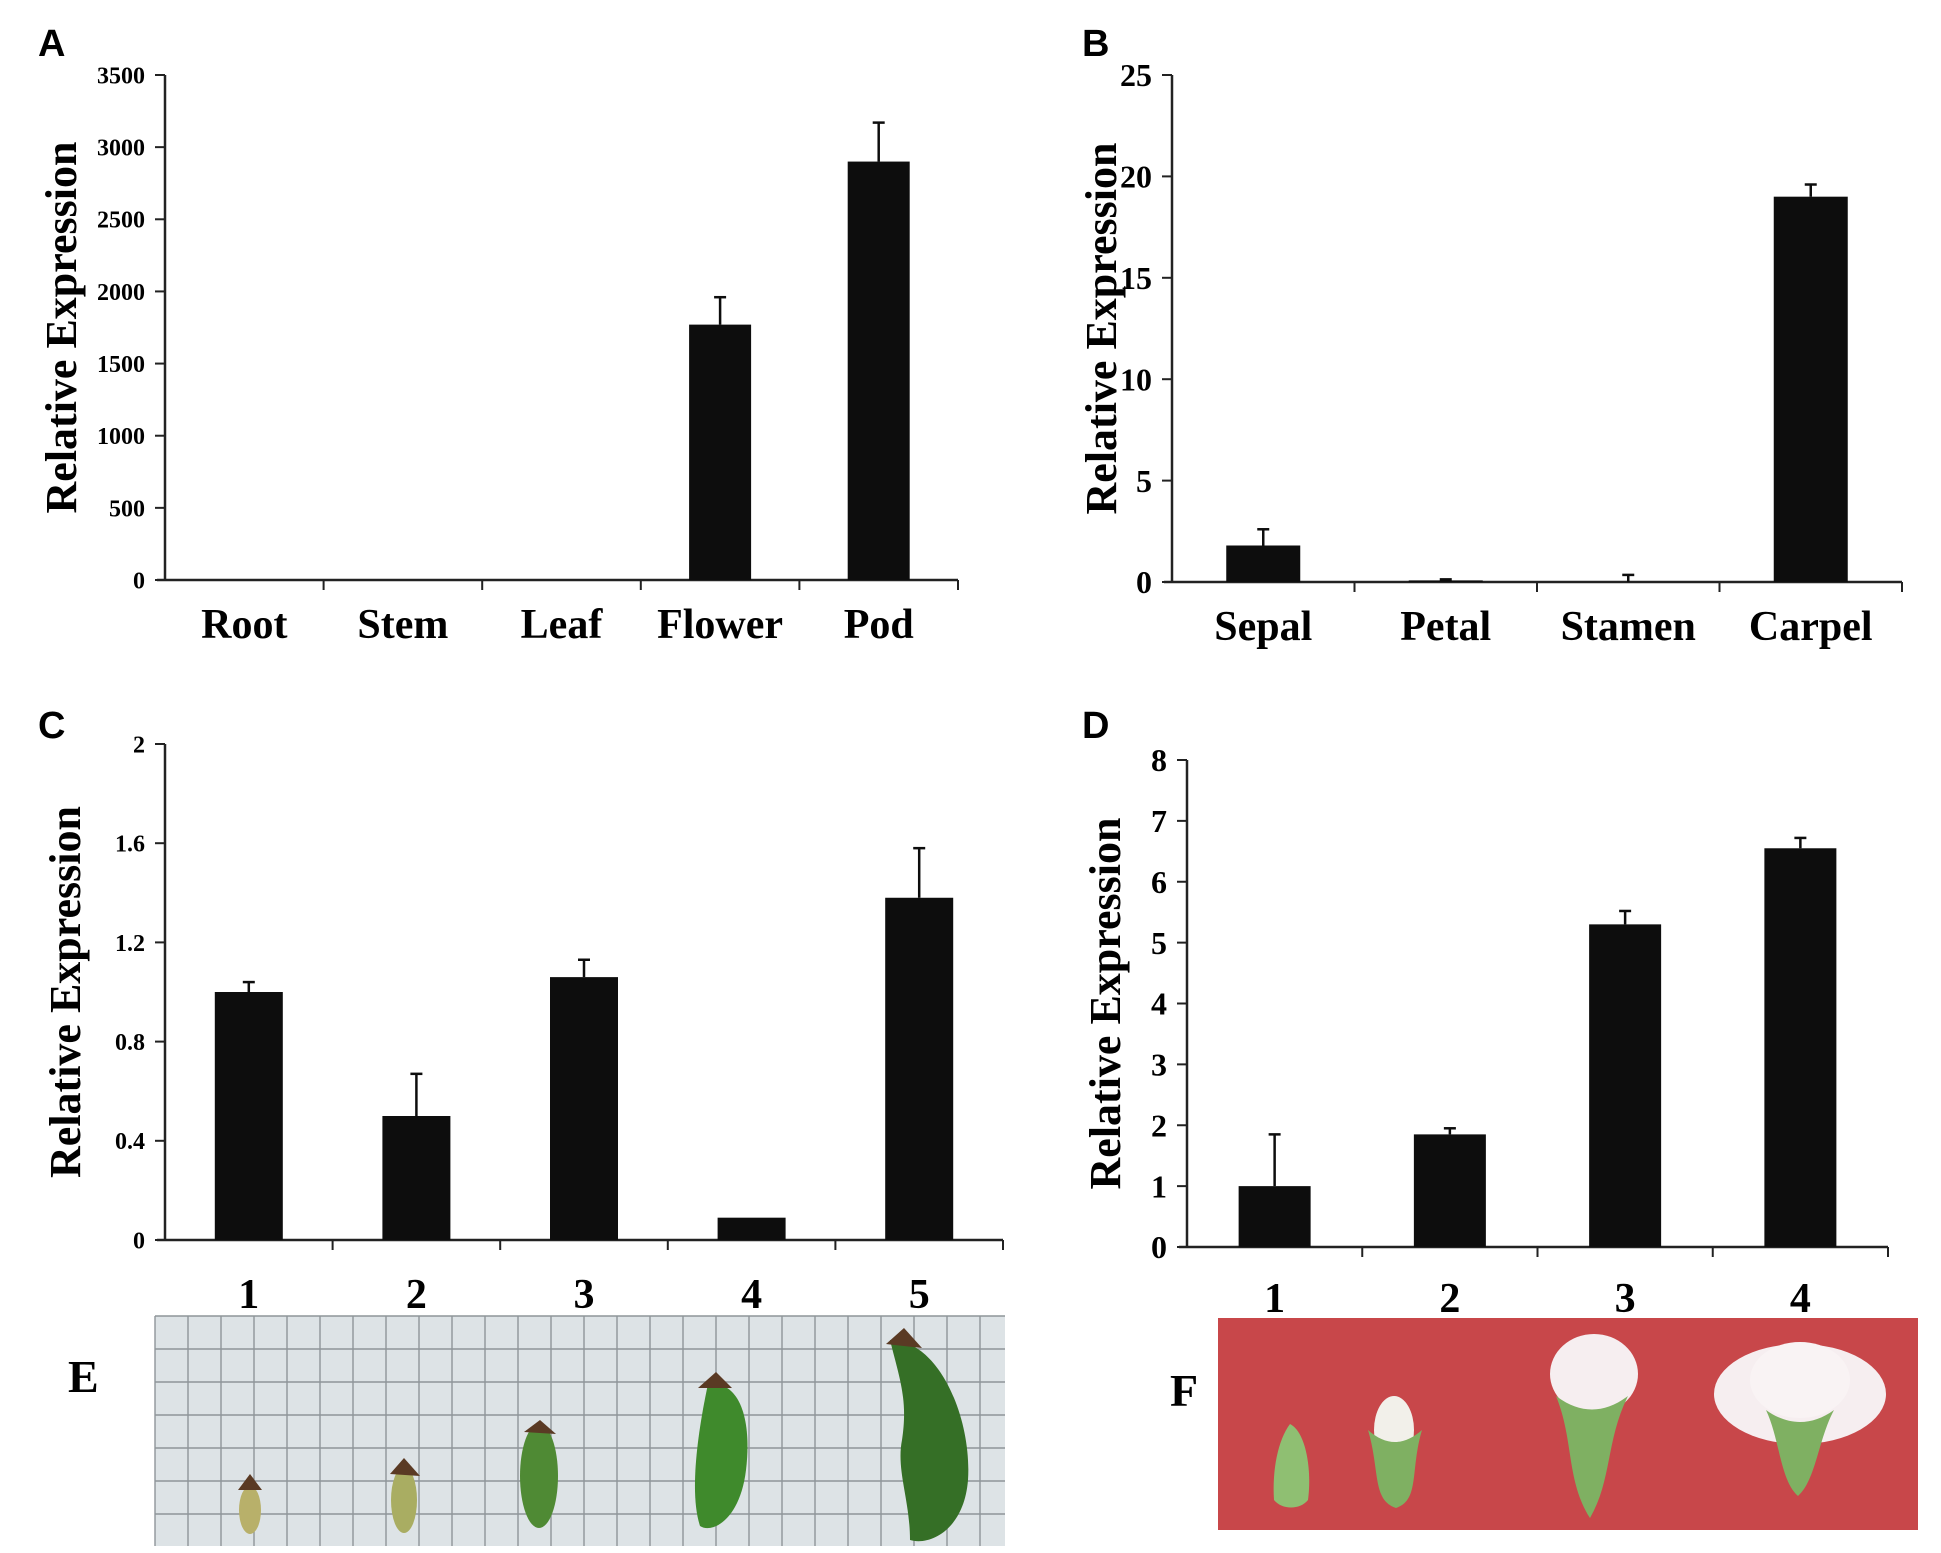 This screenshot has height=1553, width=1941. What do you see at coordinates (130, 1142) in the screenshot?
I see `y-tick-label: 0.4` at bounding box center [130, 1142].